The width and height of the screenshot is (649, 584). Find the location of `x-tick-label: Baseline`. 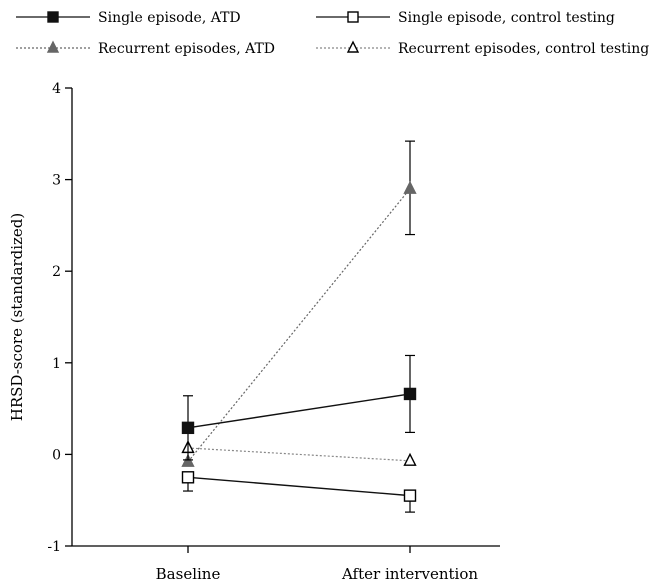

x-tick-label: Baseline is located at coordinates (188, 574).